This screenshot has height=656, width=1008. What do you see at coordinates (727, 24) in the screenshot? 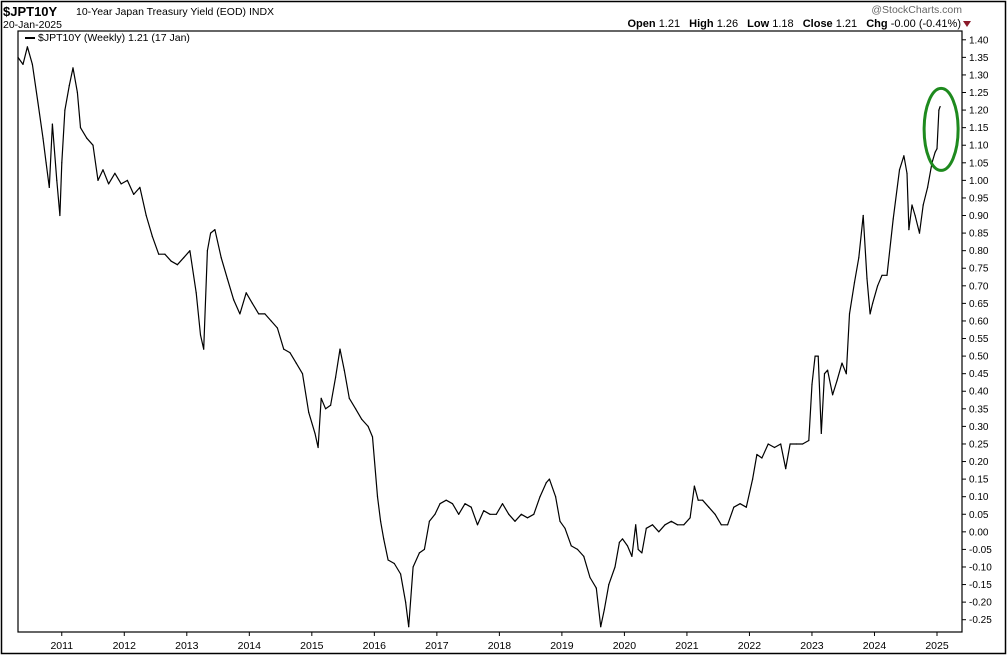
I see `high-value: 1.26` at bounding box center [727, 24].